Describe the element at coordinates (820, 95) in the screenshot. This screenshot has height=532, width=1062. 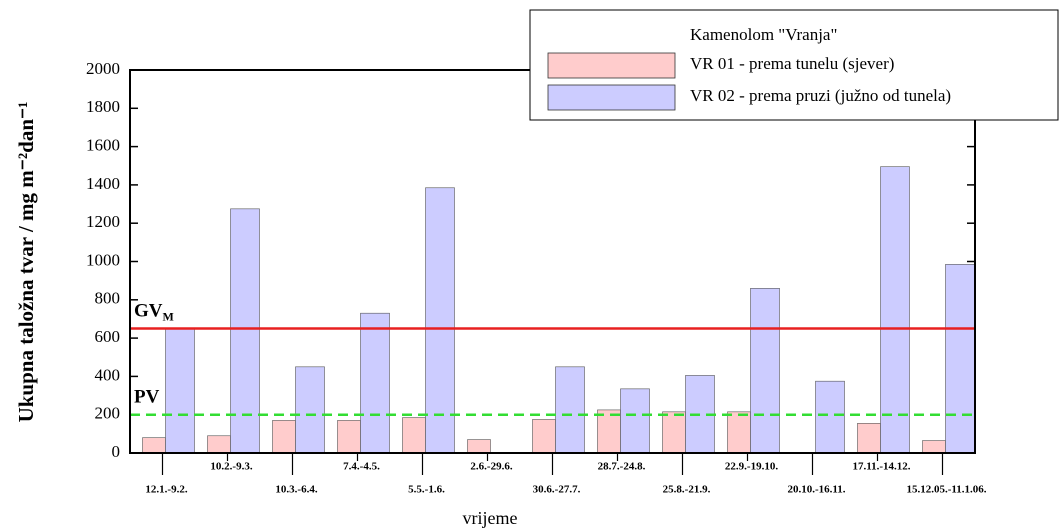
I see `legend-label: VR 02 - prema pruzi (južno od tunela)` at that location.